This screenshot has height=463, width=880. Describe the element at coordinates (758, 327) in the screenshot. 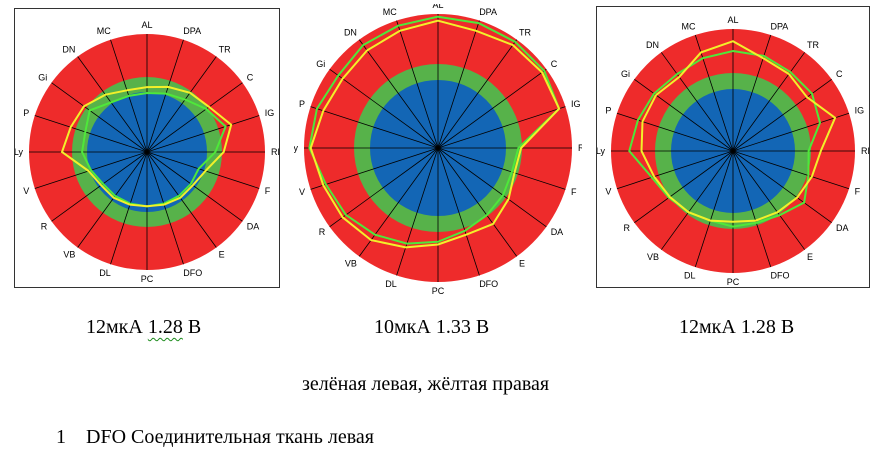

I see `caption-voltage: 1.28` at that location.